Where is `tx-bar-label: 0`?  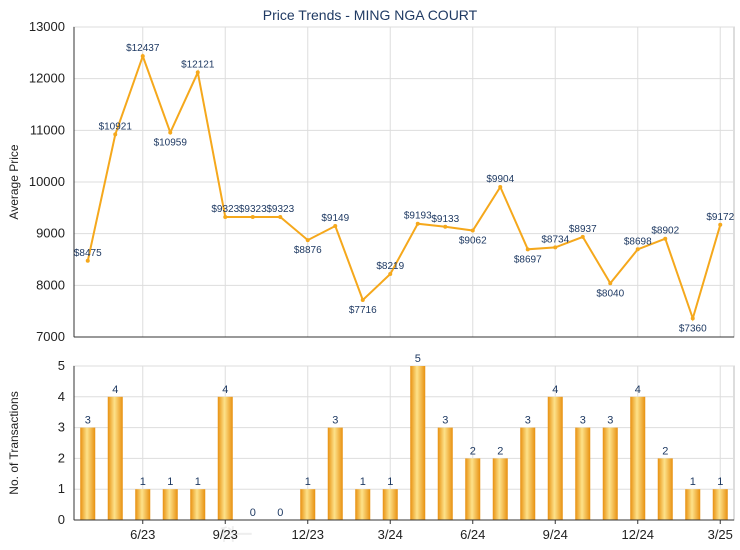 tx-bar-label: 0 is located at coordinates (280, 513).